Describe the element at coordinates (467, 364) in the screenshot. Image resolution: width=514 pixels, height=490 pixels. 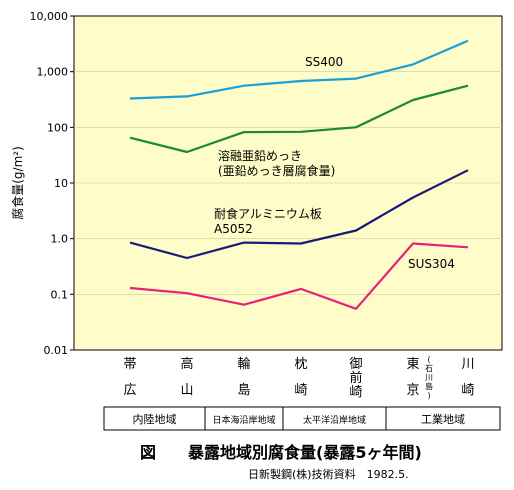
I see `category-label-top: 川` at that location.